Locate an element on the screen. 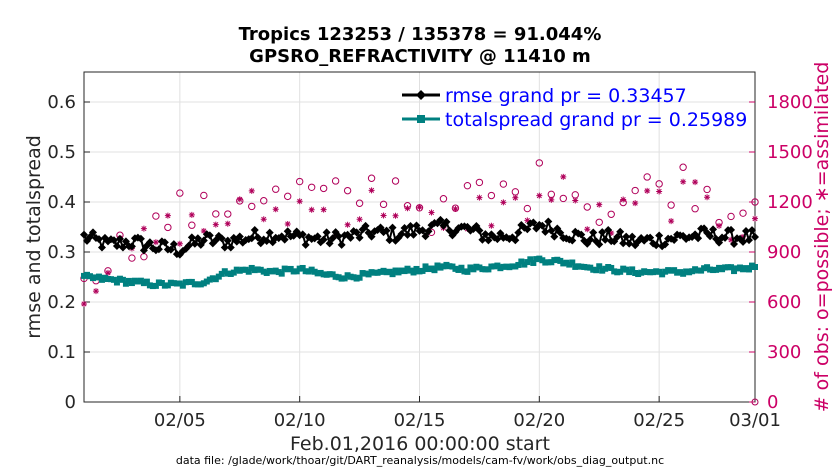 Image resolution: width=840 pixels, height=473 pixels. y2-tick-label: 1500 is located at coordinates (790, 152).